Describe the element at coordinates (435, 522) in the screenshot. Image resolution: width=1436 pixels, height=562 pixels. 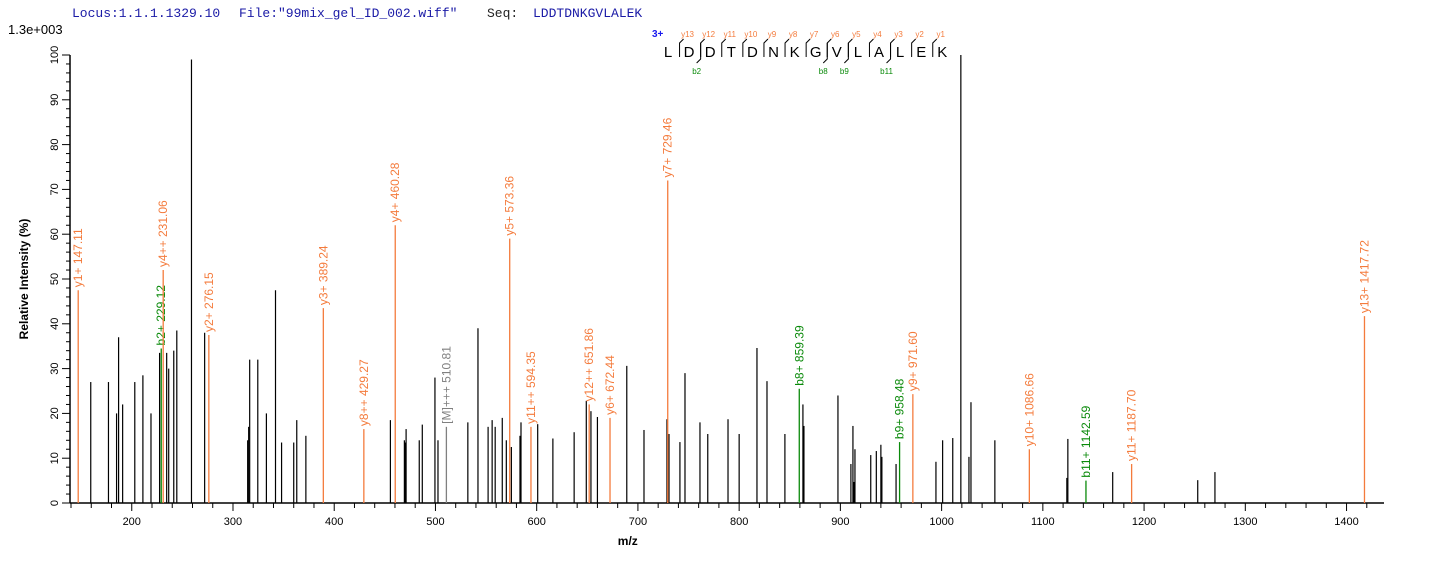
I see `x-tick-label: 500` at that location.